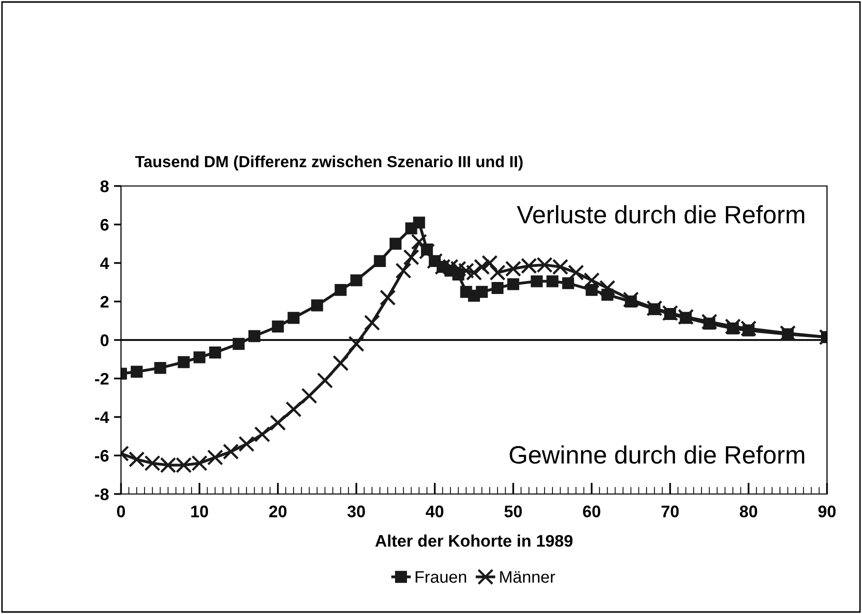 The width and height of the screenshot is (862, 614). Describe the element at coordinates (102, 494) in the screenshot. I see `y-tick-label: -8` at that location.